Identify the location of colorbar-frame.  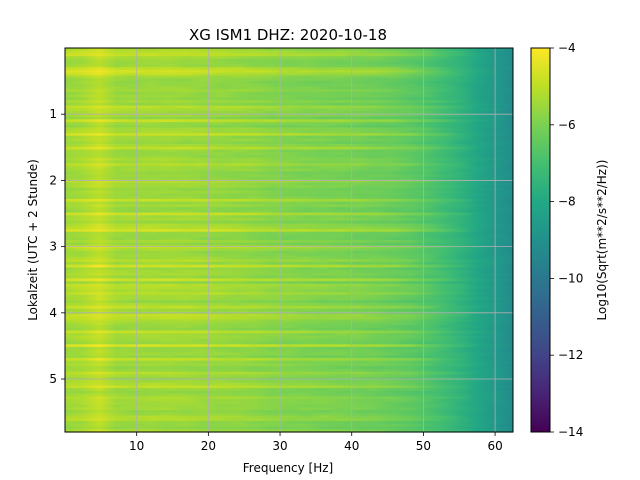
(540, 240).